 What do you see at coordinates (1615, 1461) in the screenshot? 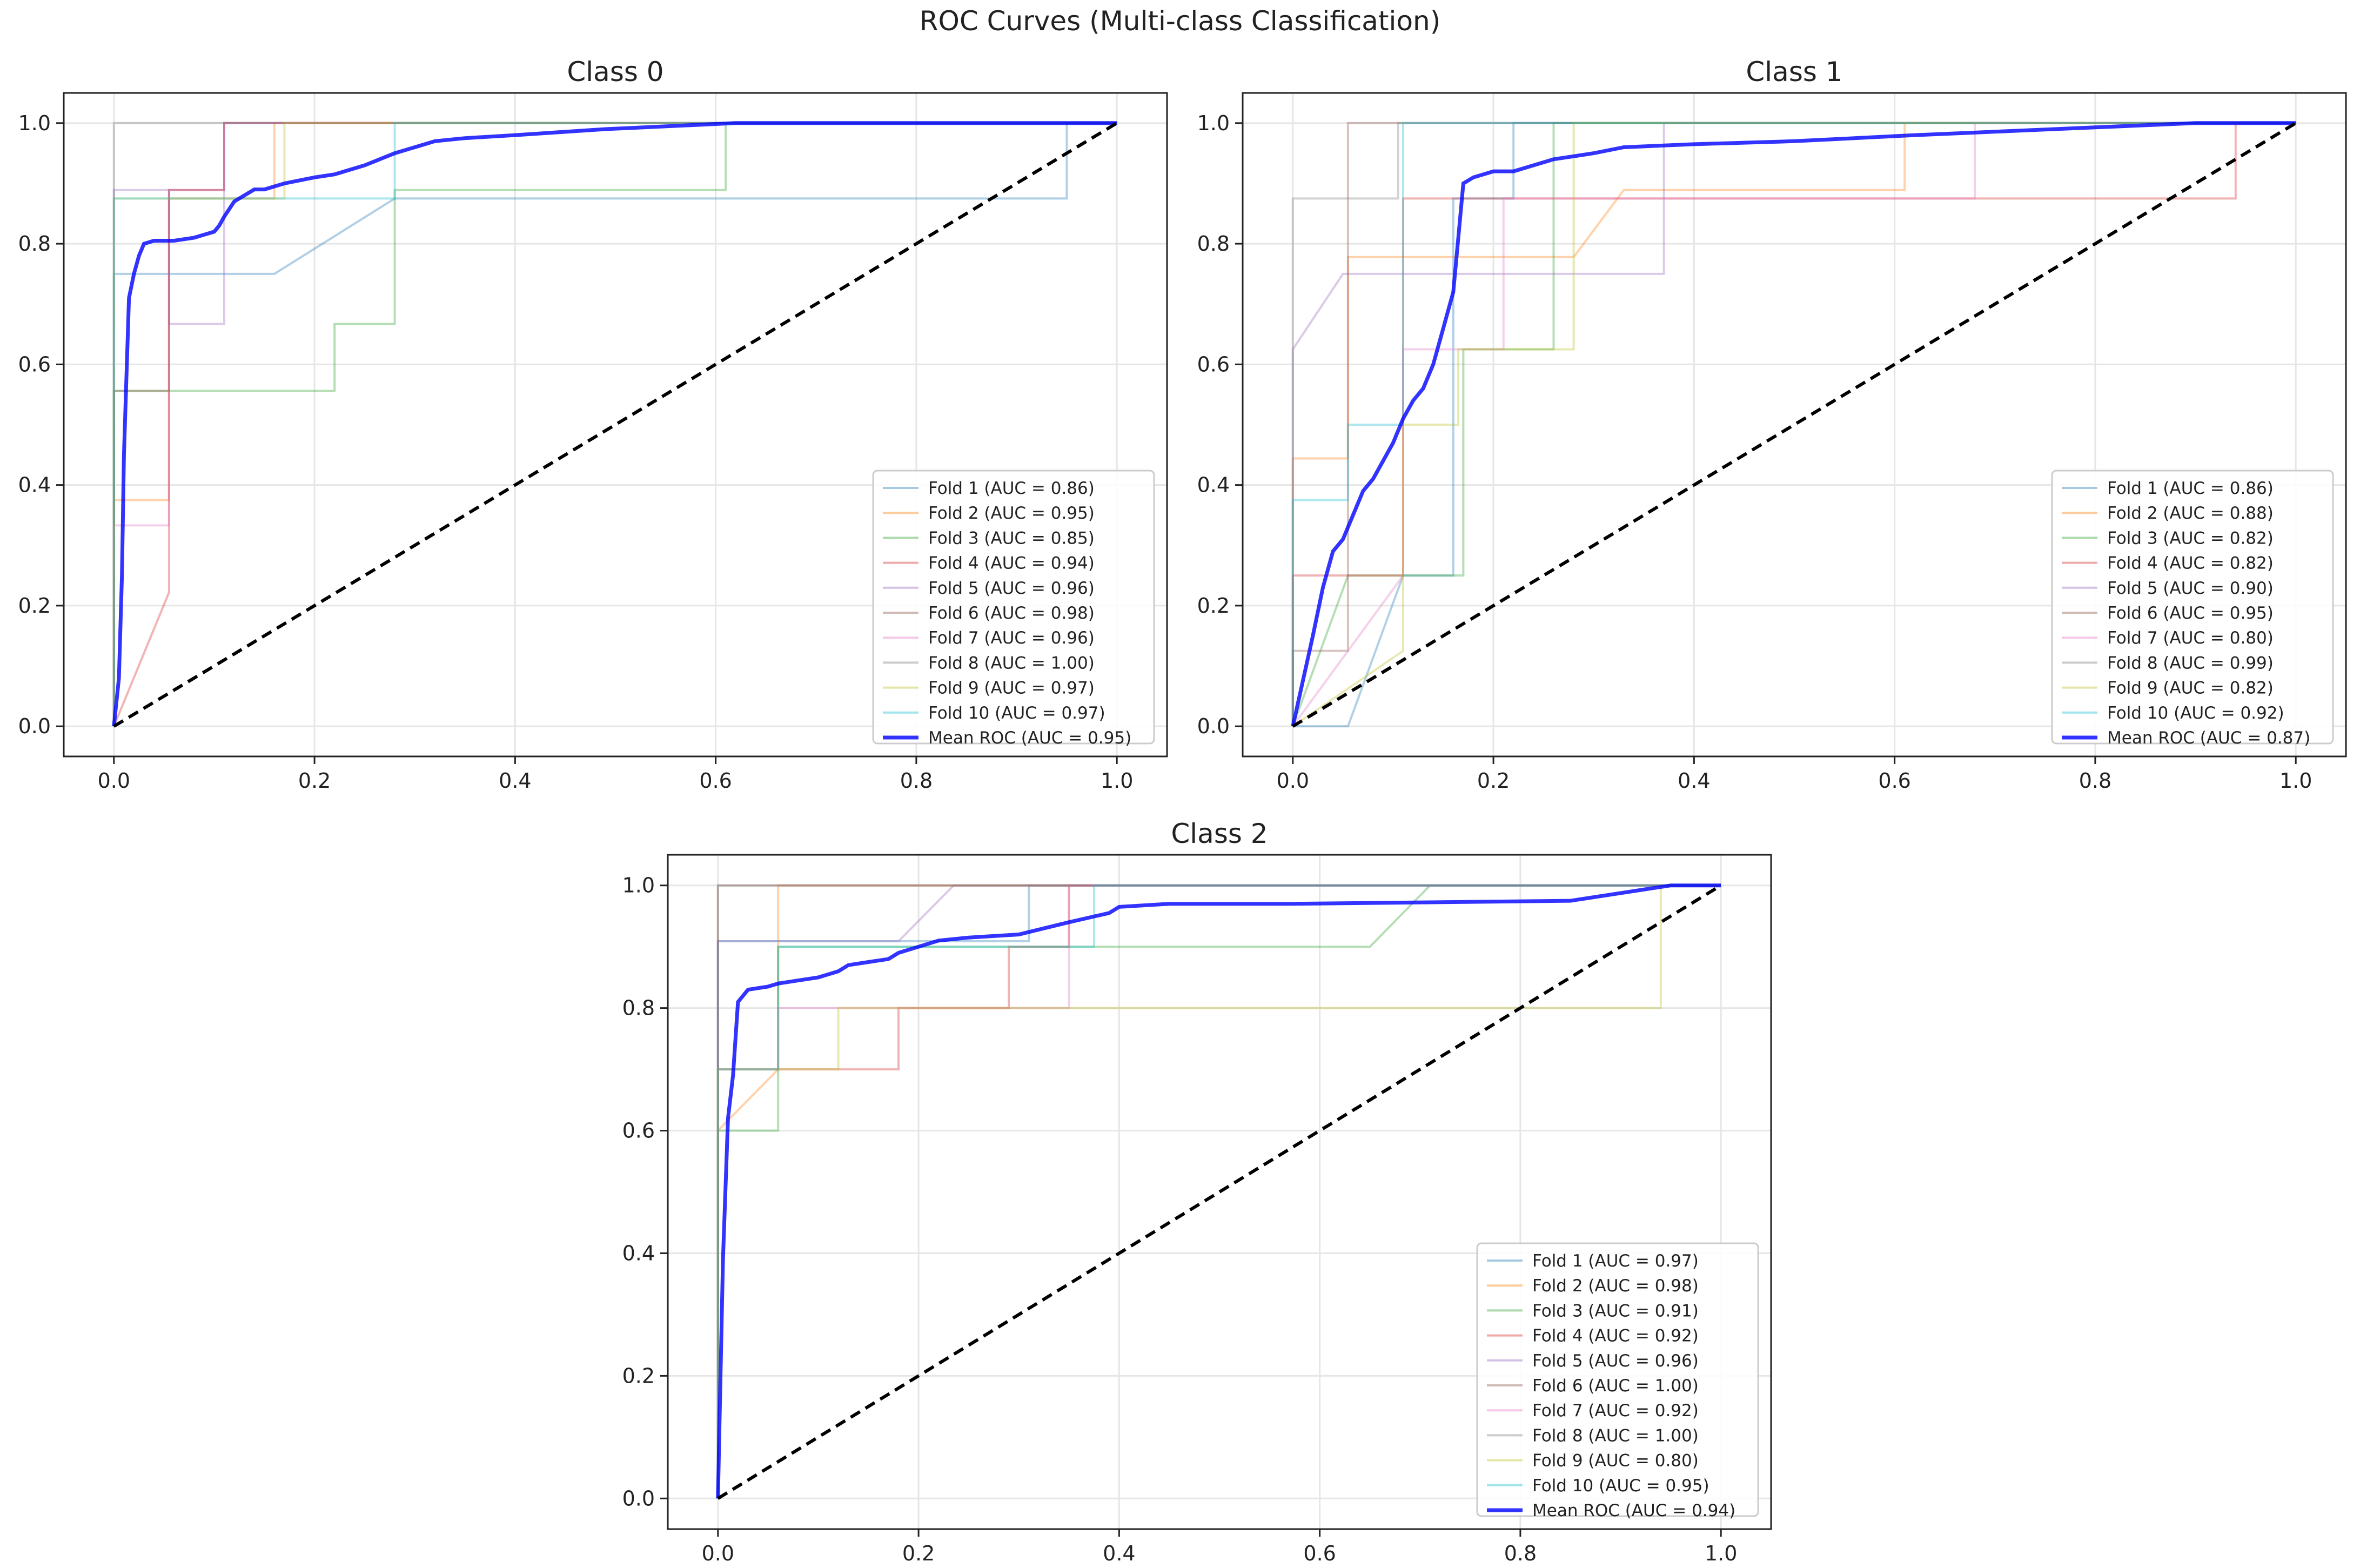
I see `legend-label: Fold 9 (AUC = 0.80)` at bounding box center [1615, 1461].